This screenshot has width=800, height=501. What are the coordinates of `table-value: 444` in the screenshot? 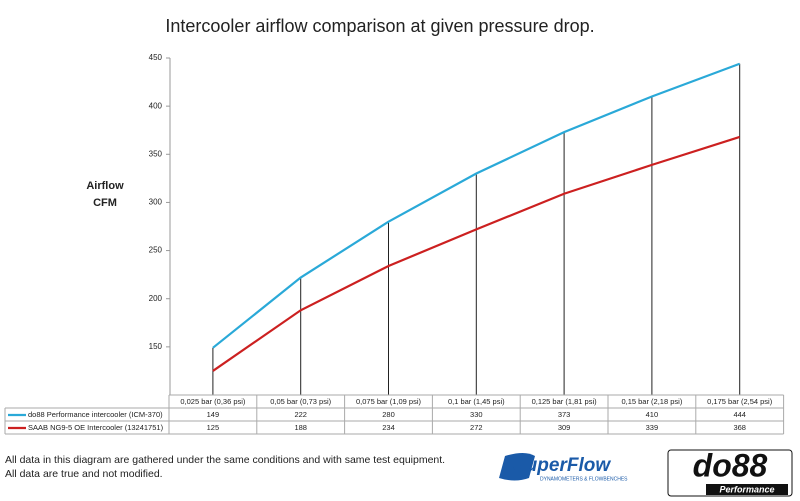 It's located at (739, 414).